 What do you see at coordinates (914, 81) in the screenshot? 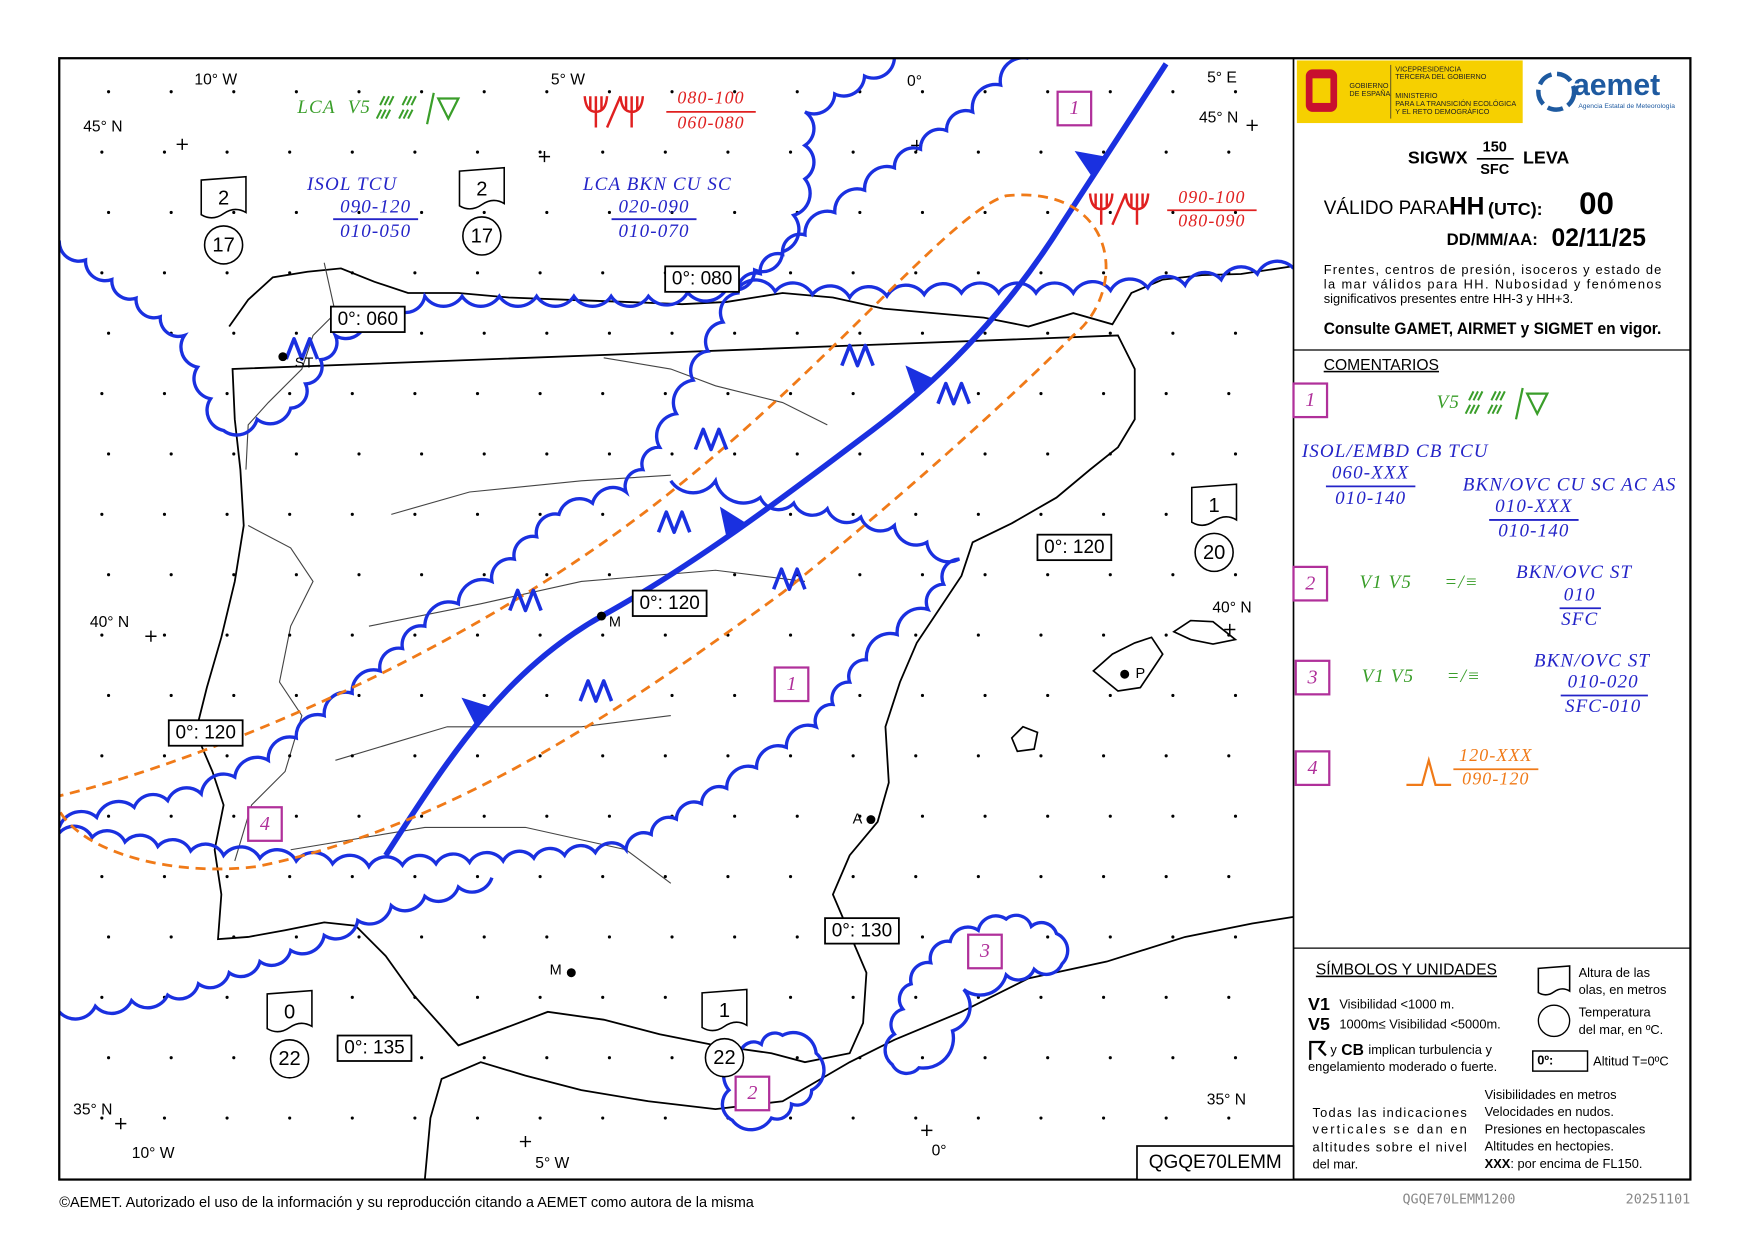
I see `graticule-label: 0°` at bounding box center [914, 81].